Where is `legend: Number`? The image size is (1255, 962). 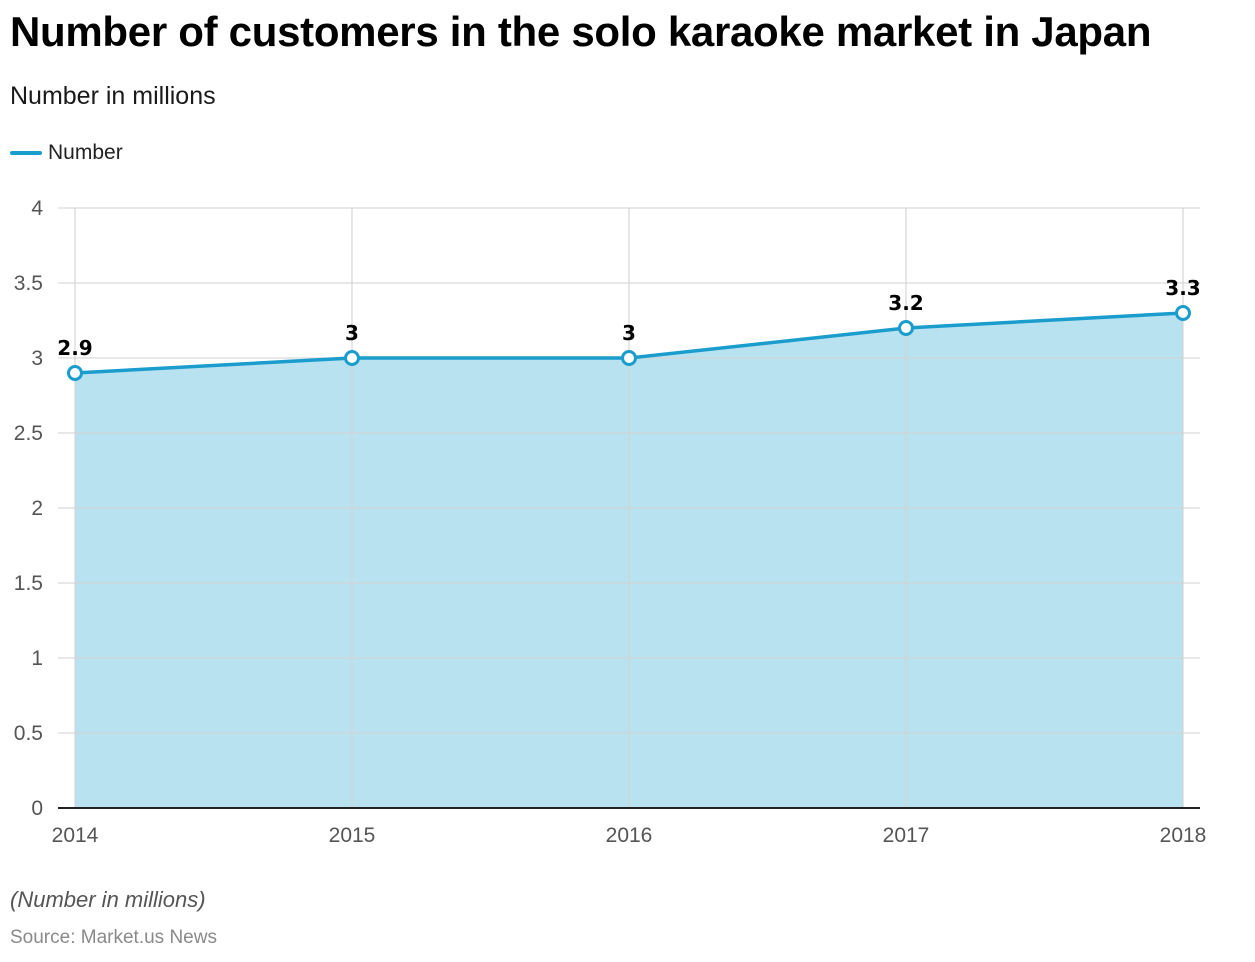 legend: Number is located at coordinates (66, 153).